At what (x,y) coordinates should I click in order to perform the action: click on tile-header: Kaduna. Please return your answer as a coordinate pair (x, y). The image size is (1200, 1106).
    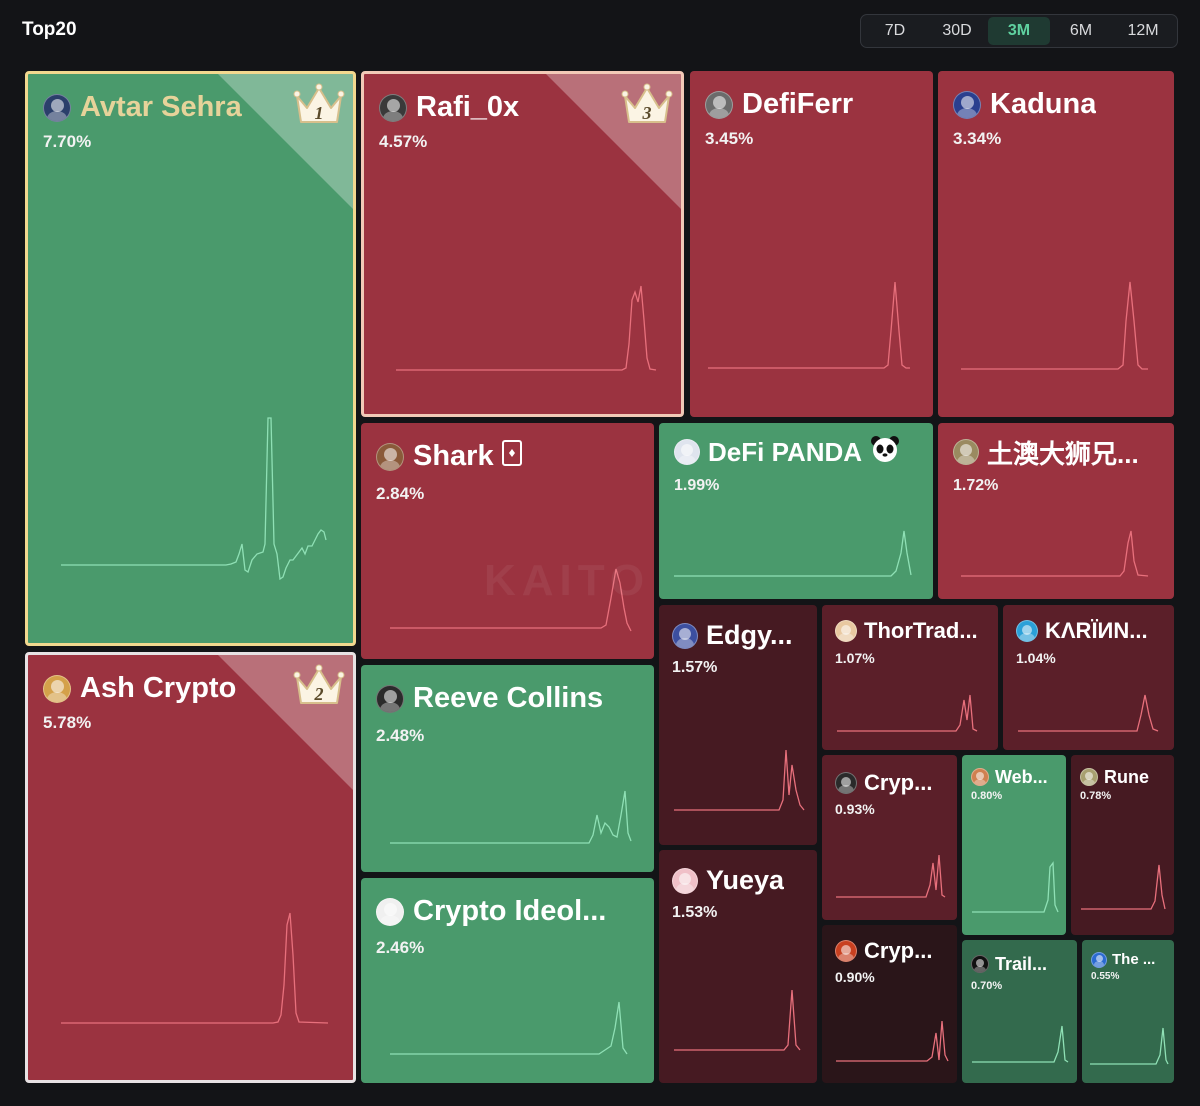
    Looking at the image, I should click on (1060, 104).